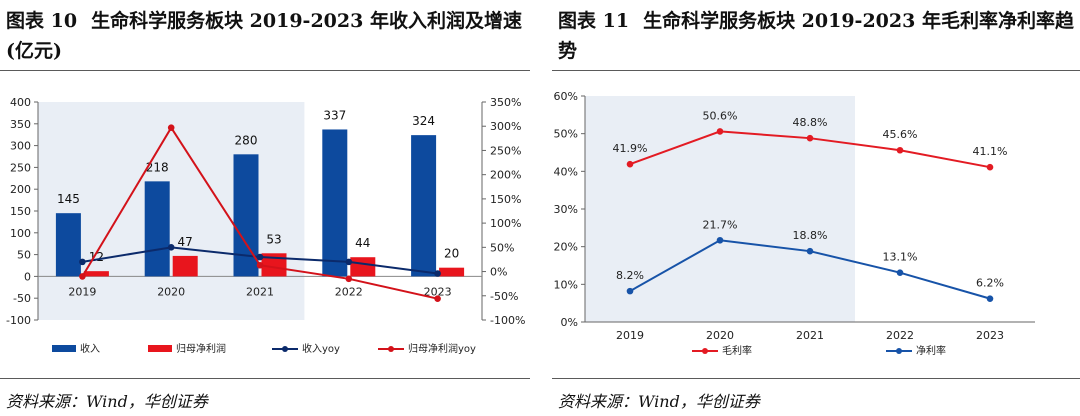  What do you see at coordinates (566, 247) in the screenshot?
I see `y-tick-label: 20%` at bounding box center [566, 247].